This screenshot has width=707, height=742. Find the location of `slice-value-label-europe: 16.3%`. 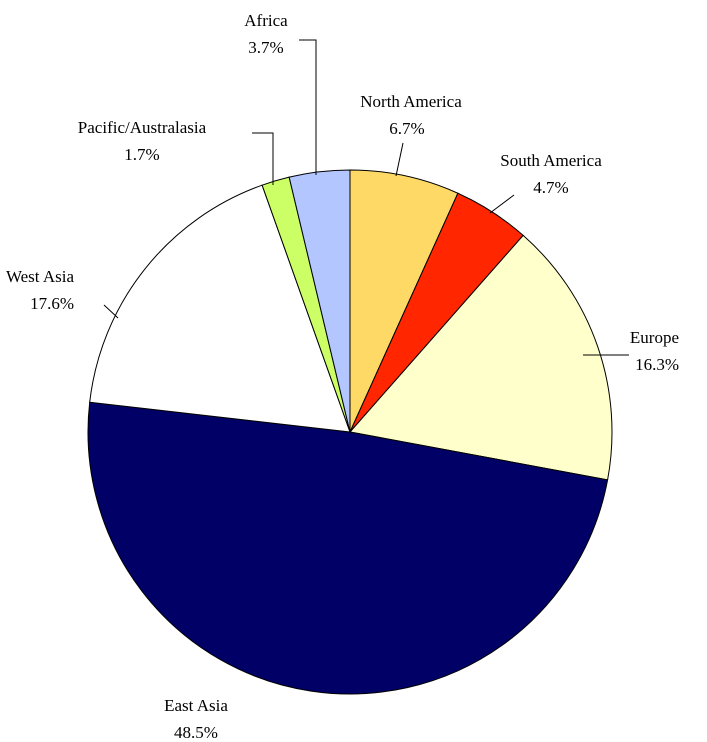

slice-value-label-europe: 16.3% is located at coordinates (657, 364).